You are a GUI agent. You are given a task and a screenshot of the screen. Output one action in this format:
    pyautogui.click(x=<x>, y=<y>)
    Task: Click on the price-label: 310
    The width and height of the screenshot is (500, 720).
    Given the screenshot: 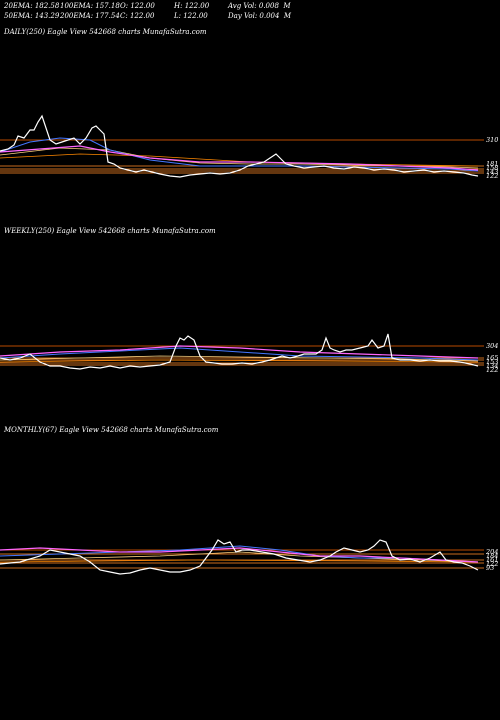 What is the action you would take?
    pyautogui.click(x=492, y=140)
    